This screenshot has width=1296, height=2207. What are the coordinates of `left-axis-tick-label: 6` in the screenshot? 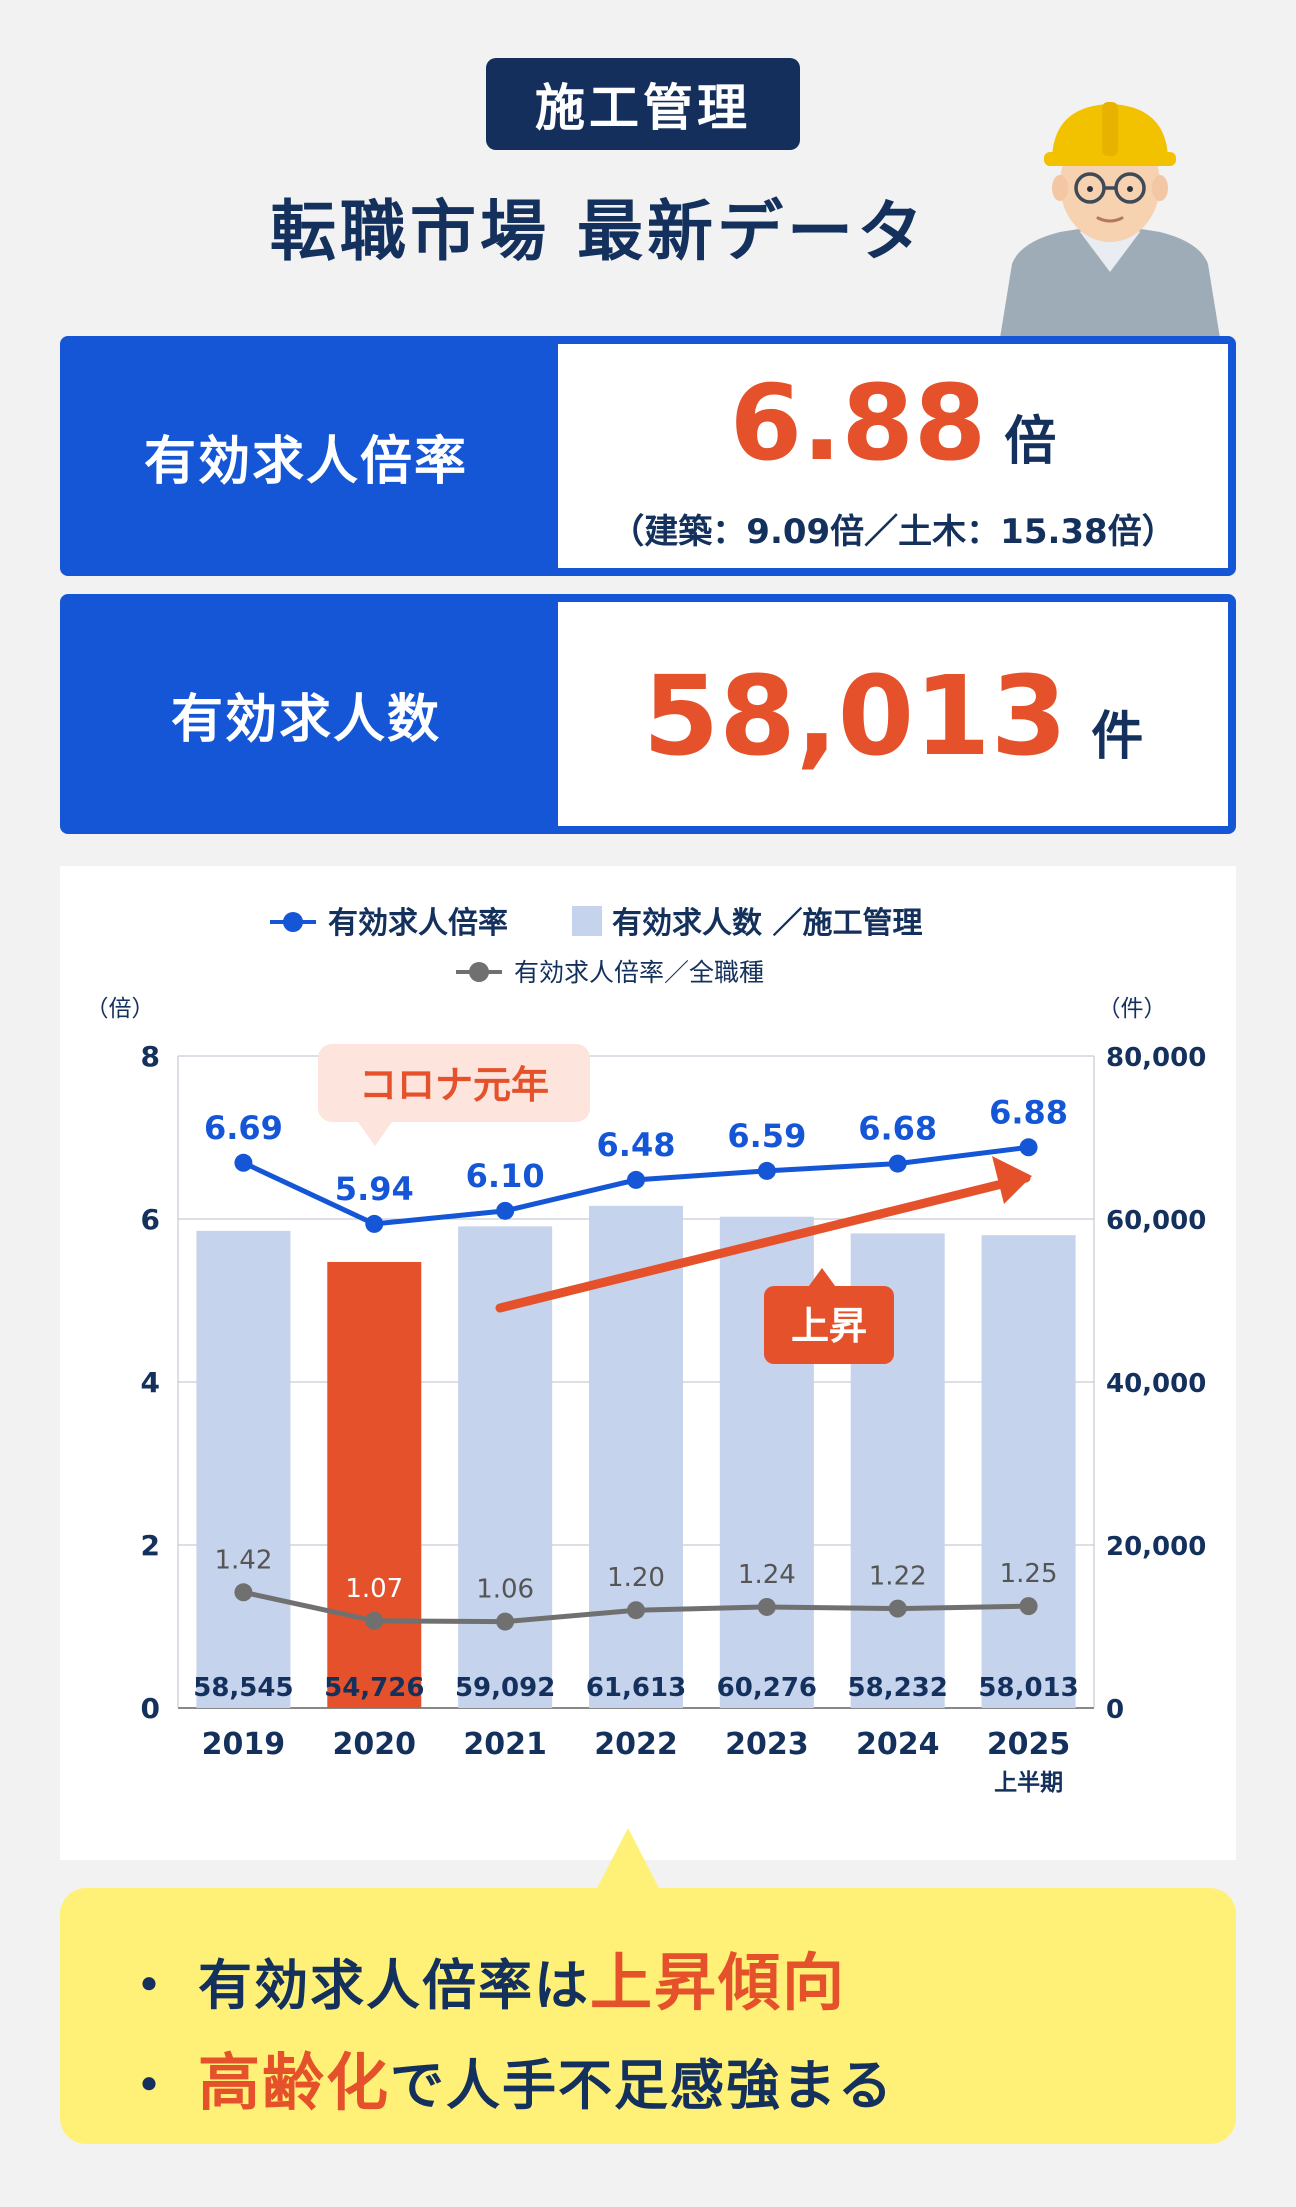 It's located at (150, 1219).